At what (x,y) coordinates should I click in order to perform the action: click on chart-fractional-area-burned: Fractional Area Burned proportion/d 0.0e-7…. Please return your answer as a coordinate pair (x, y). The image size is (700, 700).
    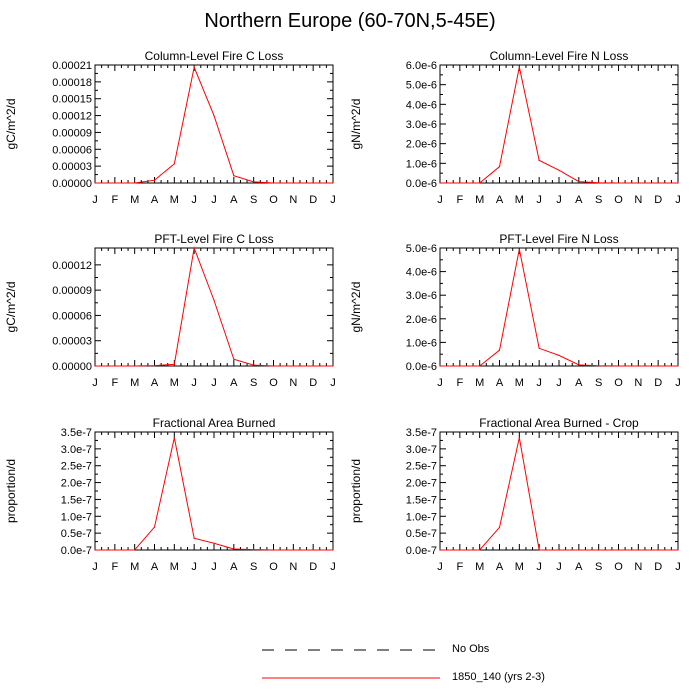
    Looking at the image, I should click on (170, 494).